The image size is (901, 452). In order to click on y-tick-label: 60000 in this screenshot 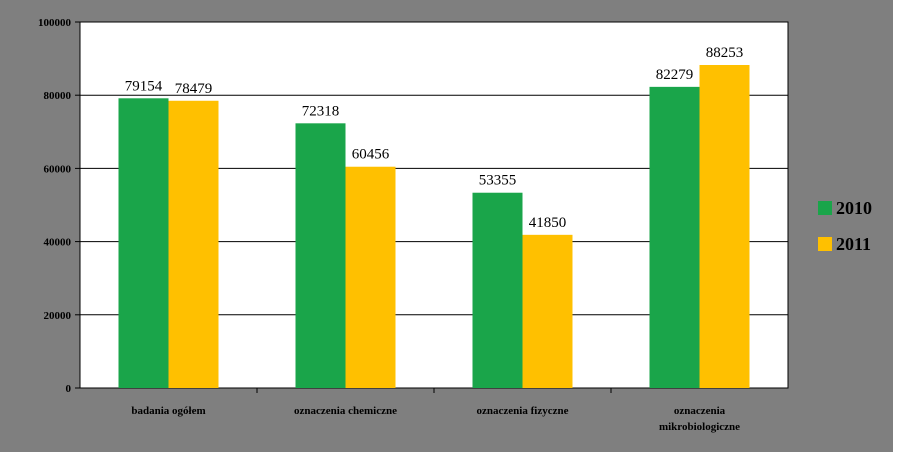, I will do `click(58, 169)`.